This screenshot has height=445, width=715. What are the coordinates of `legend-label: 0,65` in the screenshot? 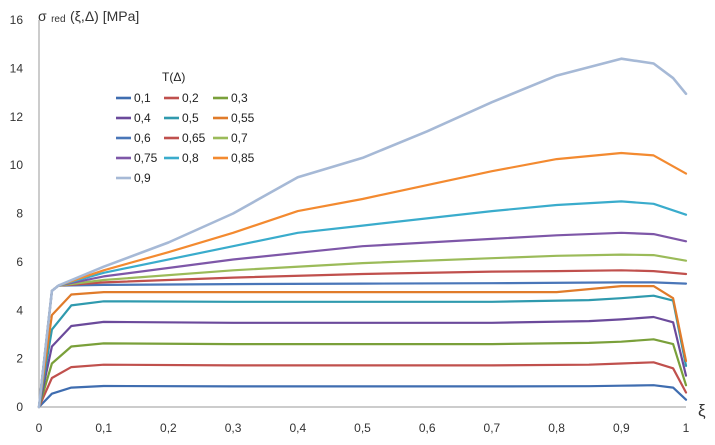 It's located at (194, 138).